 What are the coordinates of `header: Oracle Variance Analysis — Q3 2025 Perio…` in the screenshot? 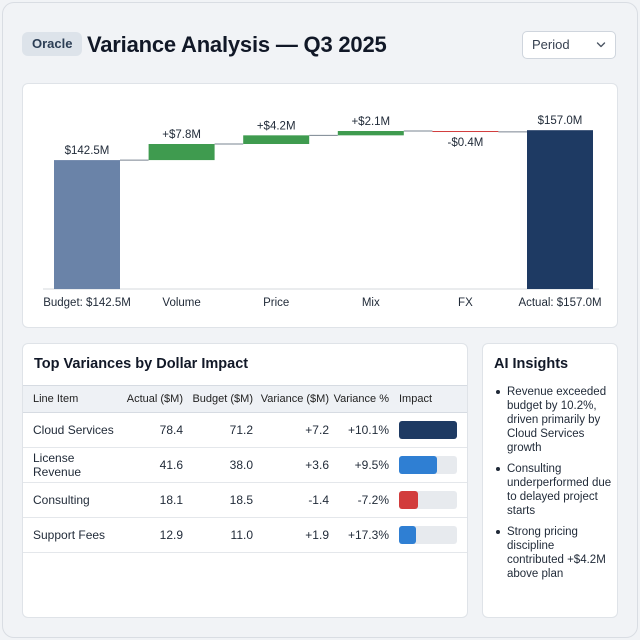 It's located at (320, 45).